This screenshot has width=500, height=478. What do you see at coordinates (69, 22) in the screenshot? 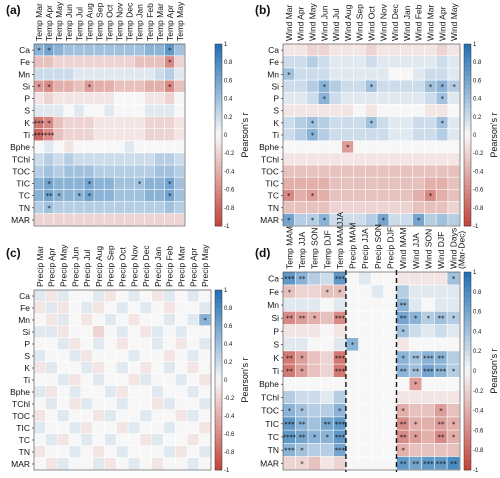
I see `x-tick-label: Temp Jun` at bounding box center [69, 22].